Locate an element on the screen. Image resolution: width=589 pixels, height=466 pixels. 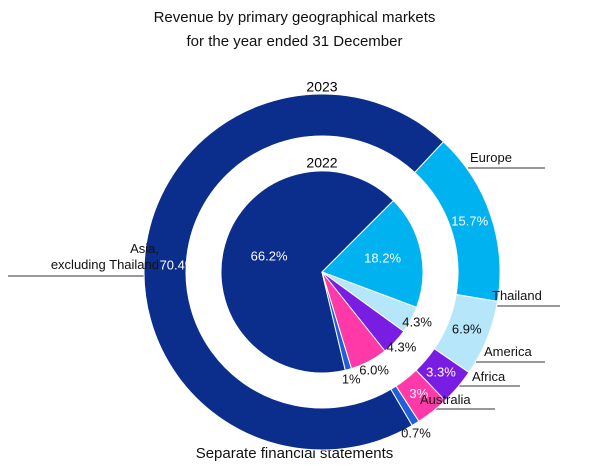
series-label: 2023 is located at coordinates (321, 87).